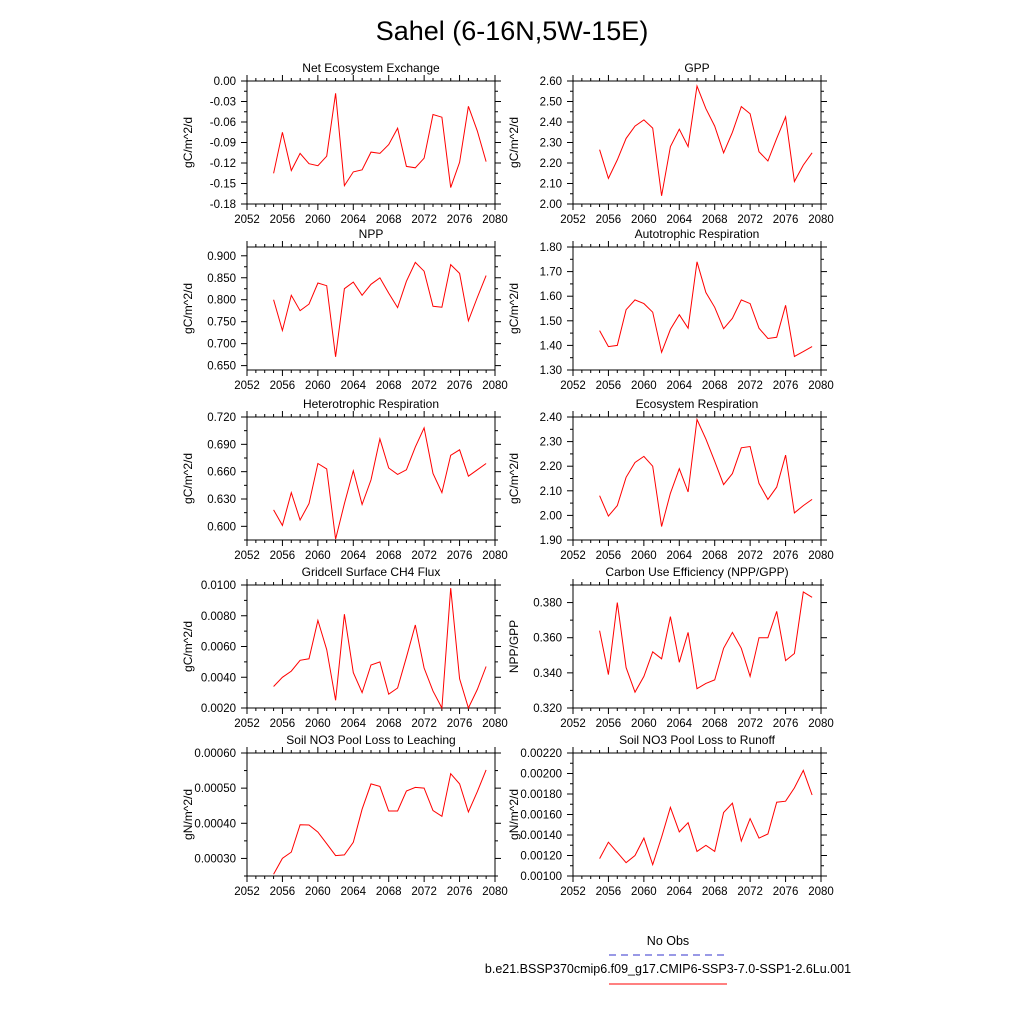  Describe the element at coordinates (218, 709) in the screenshot. I see `y-tick-label: 0.0020` at that location.